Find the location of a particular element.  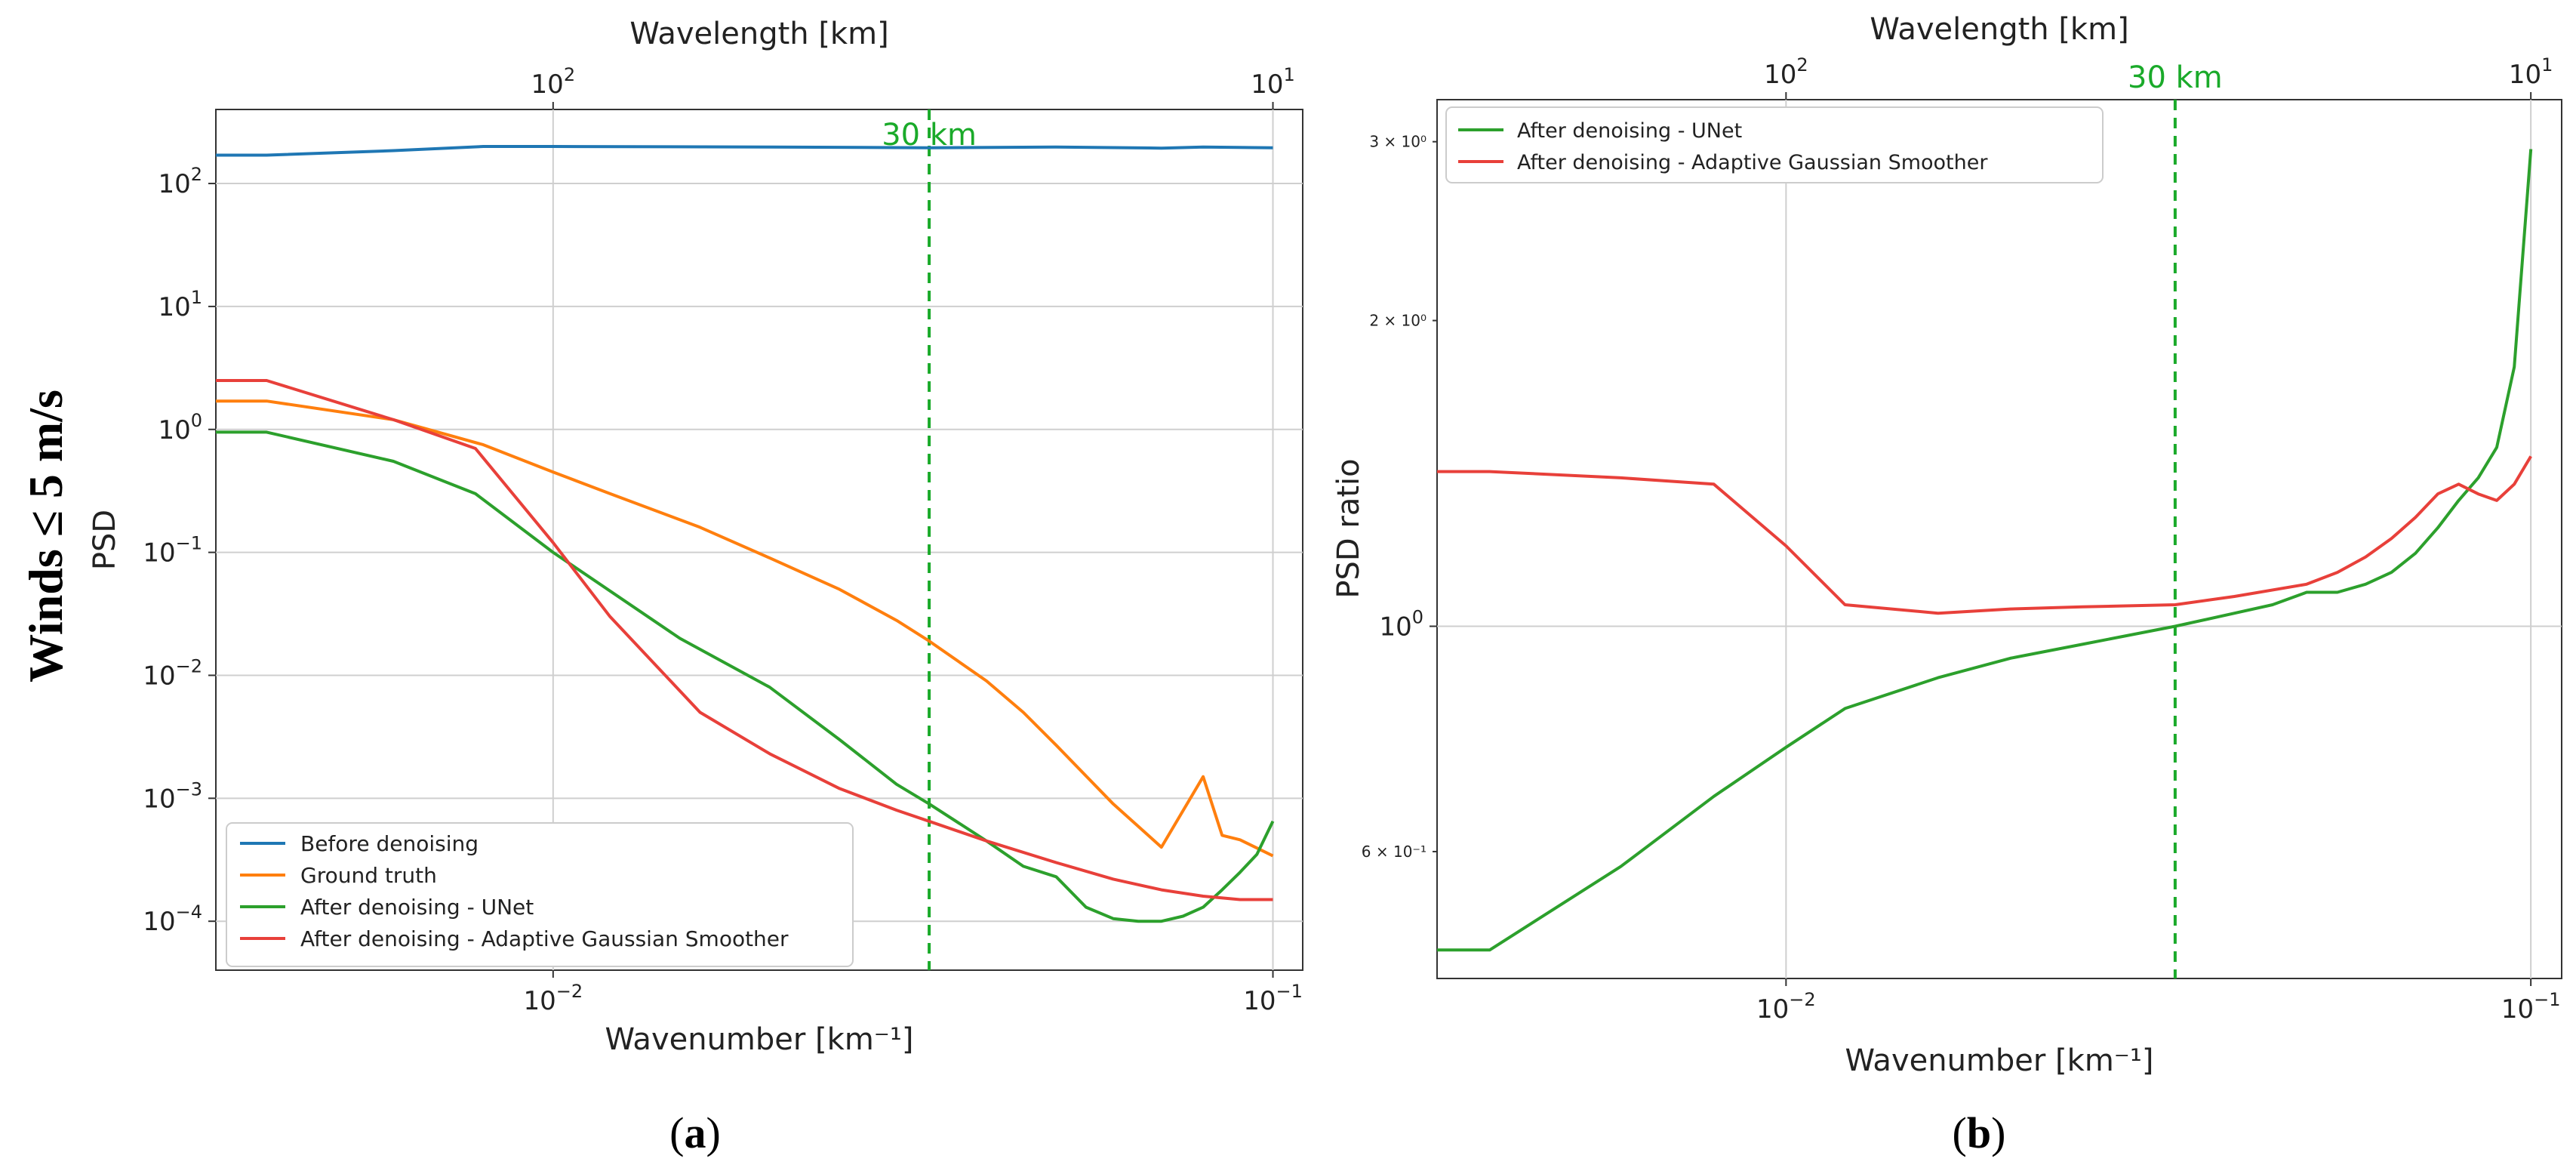

y-tick-label: 10¹ is located at coordinates (180, 304).